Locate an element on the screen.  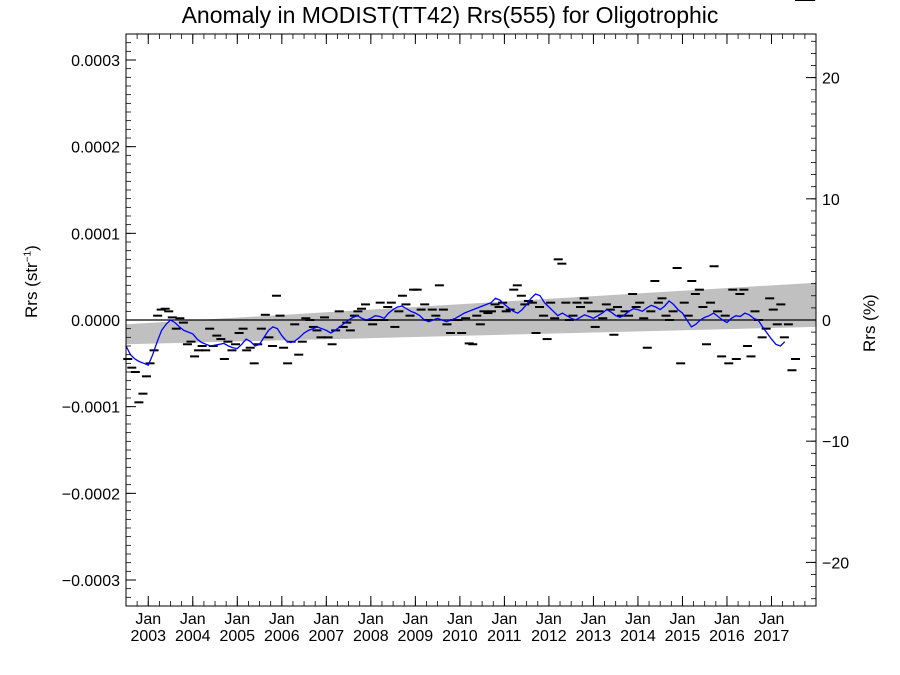
x-tick-year-label: 2003 is located at coordinates (148, 636).